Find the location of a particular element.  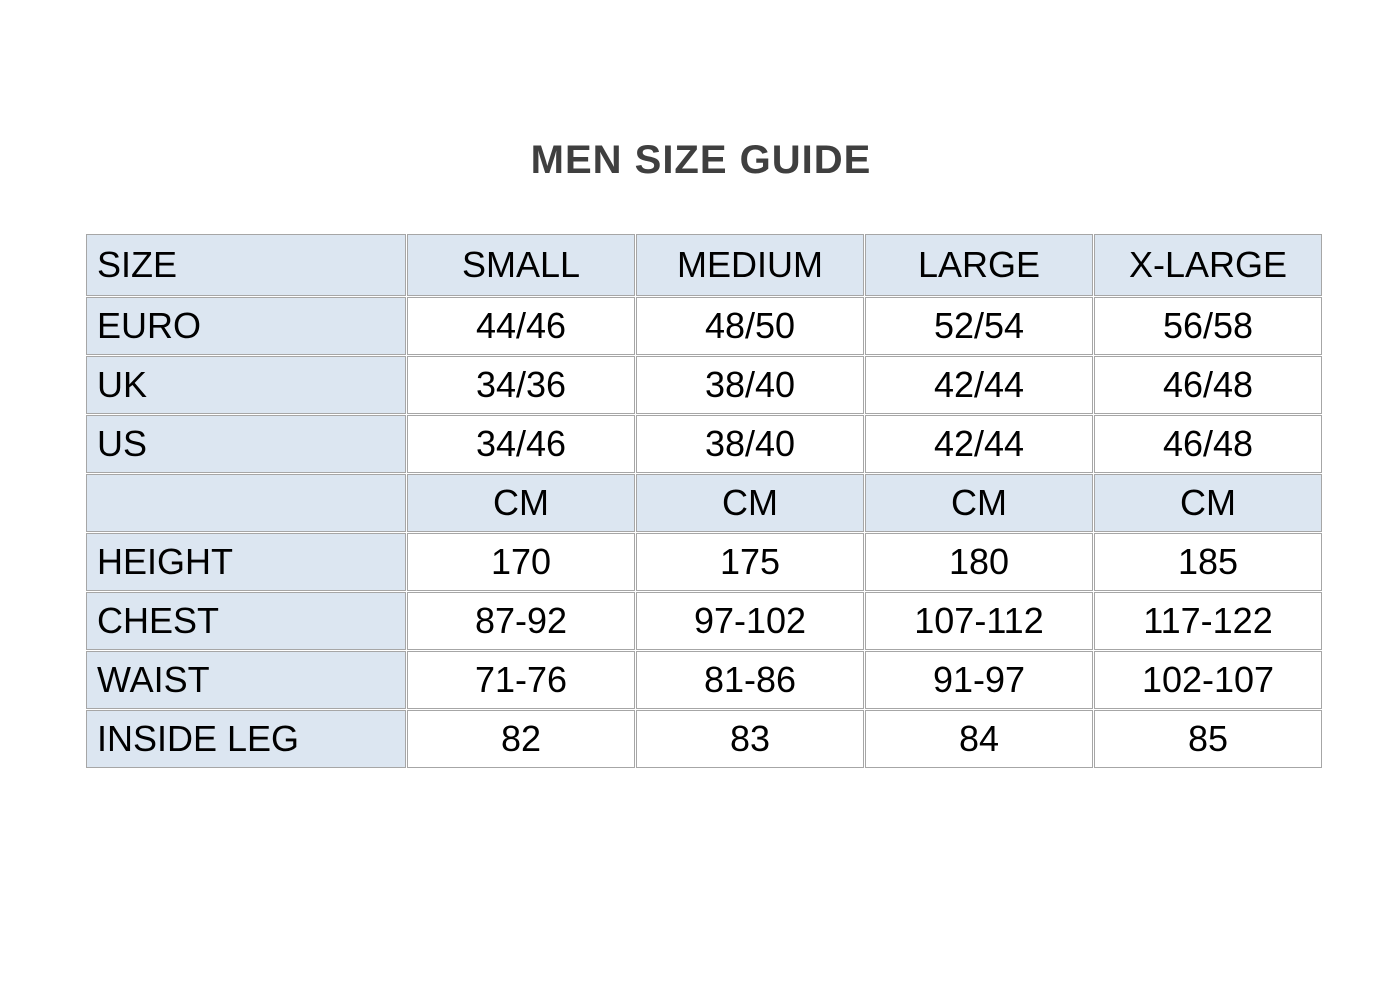

row-label-cell is located at coordinates (246, 503).